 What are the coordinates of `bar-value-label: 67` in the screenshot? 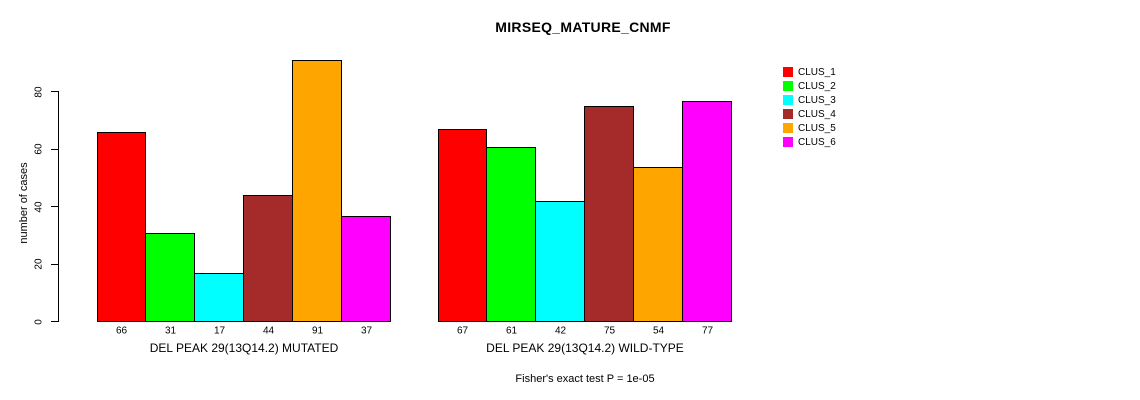 It's located at (462, 331).